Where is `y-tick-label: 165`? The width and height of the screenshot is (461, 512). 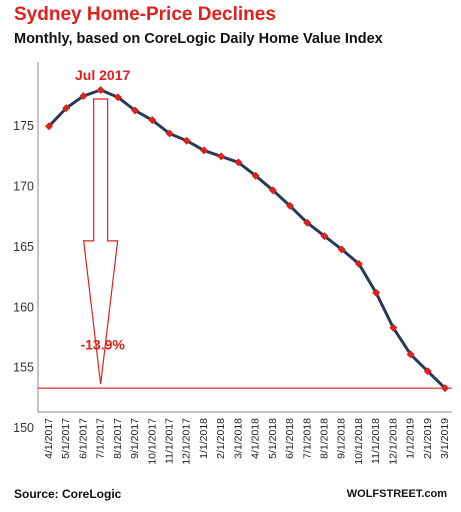 y-tick-label: 165 is located at coordinates (23, 247).